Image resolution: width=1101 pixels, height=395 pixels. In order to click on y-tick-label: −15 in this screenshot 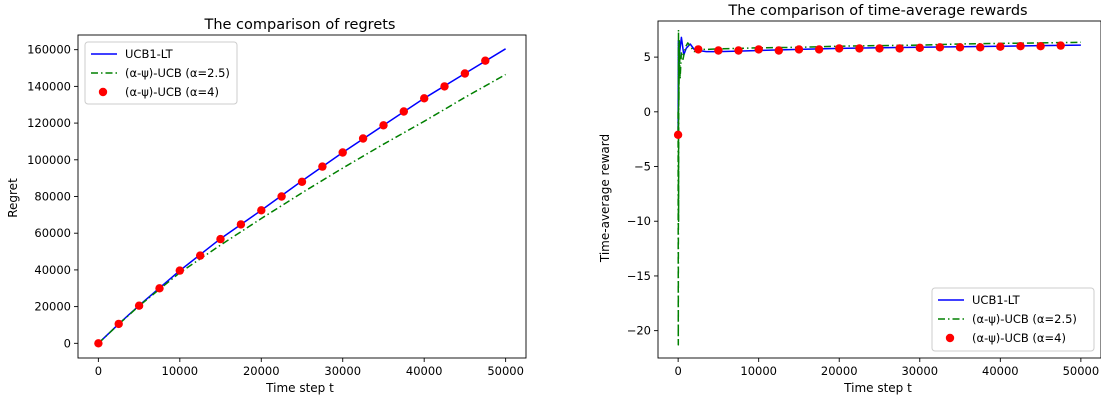, I will do `click(639, 276)`.